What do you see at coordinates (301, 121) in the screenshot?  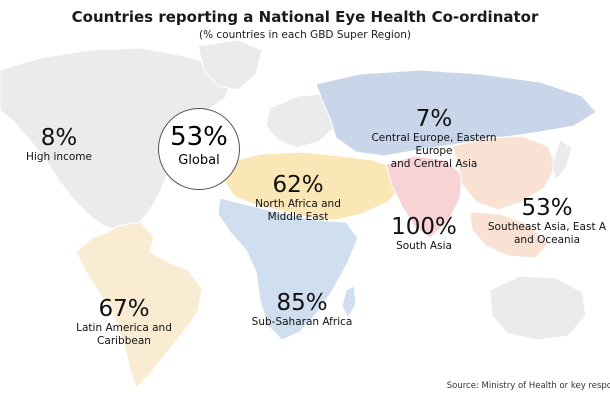 I see `map-western-europe` at bounding box center [301, 121].